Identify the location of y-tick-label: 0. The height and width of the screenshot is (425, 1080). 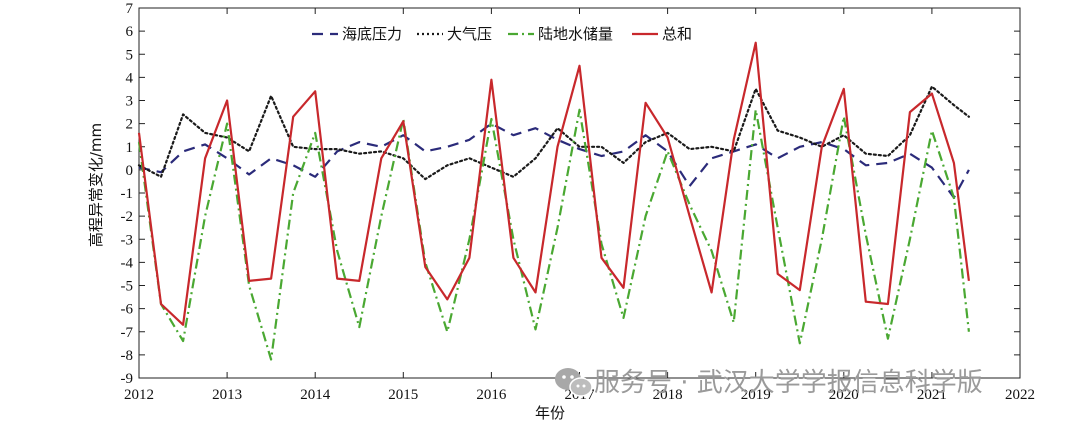
(130, 171).